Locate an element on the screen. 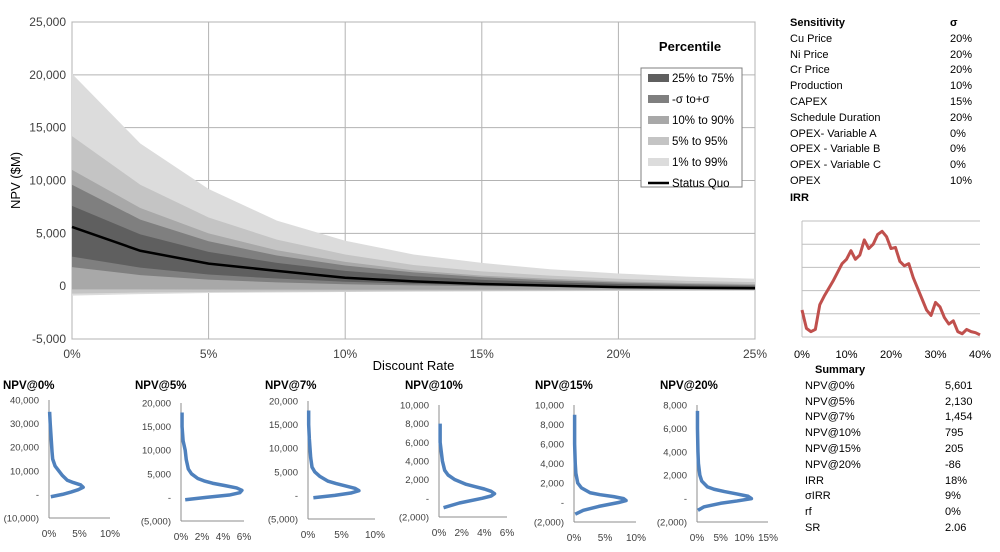 The height and width of the screenshot is (552, 1000). histogram-x-tick: 15% is located at coordinates (768, 538).